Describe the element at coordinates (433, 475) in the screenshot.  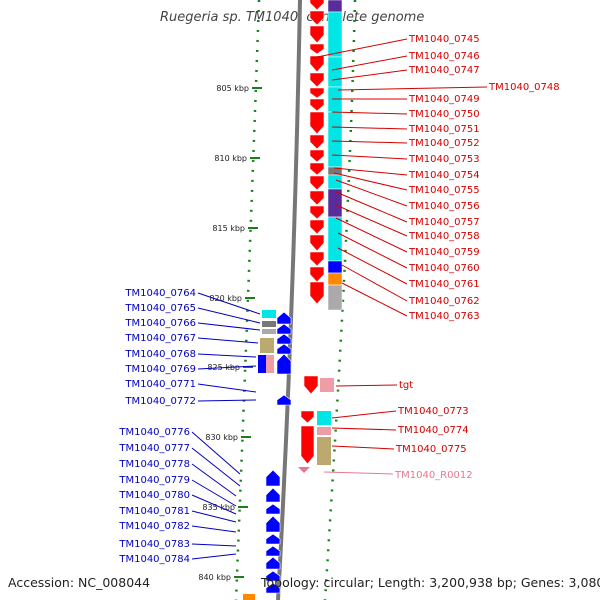
I see `rna-gene-label: TM1040_R0012` at that location.